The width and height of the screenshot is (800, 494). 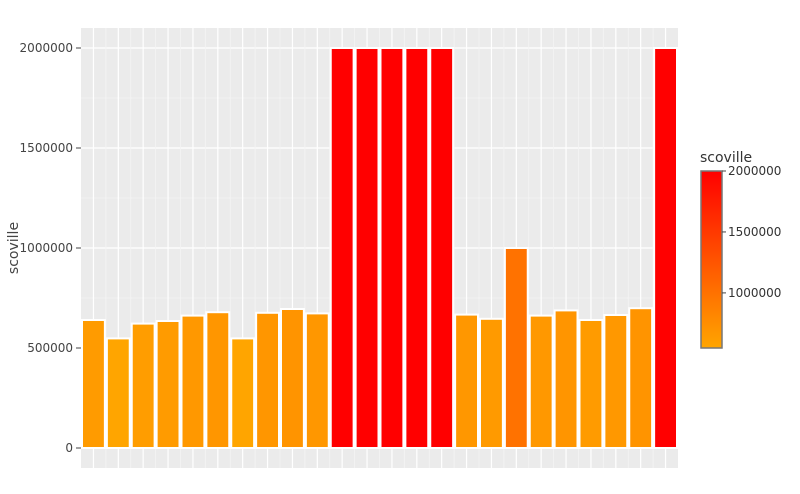 I want to click on colorbar: scoville 1000000 1500000 2000000, so click(x=740, y=249).